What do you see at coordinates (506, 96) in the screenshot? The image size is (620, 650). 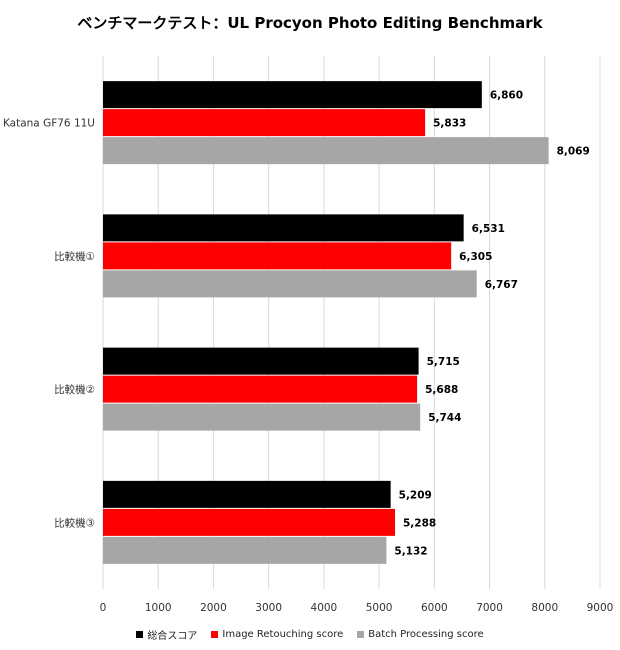 I see `data-label: 6,860` at bounding box center [506, 96].